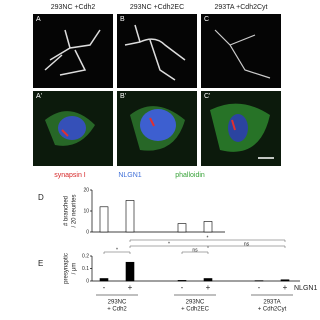 The image size is (320, 320). Describe the element at coordinates (85, 269) in the screenshot. I see `y-tick-label: 0.1` at that location.